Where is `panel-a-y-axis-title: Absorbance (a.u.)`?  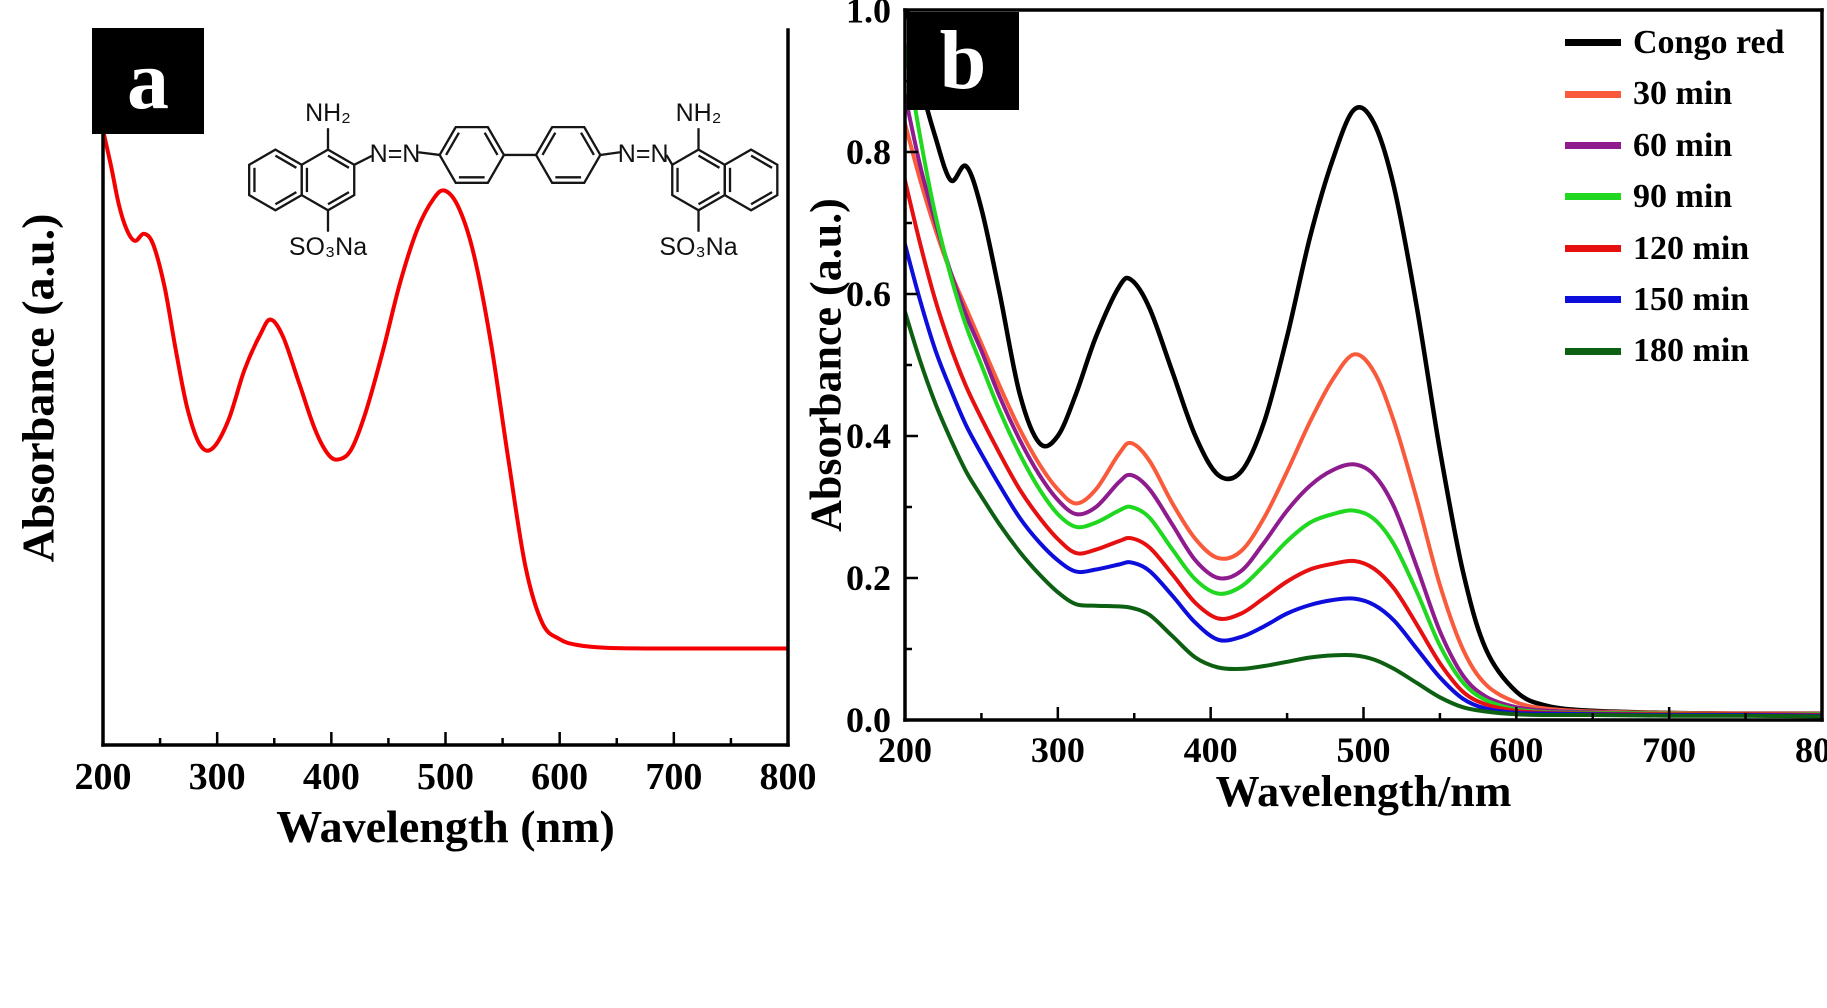 panel-a-y-axis-title: Absorbance (a.u.) is located at coordinates (38, 388).